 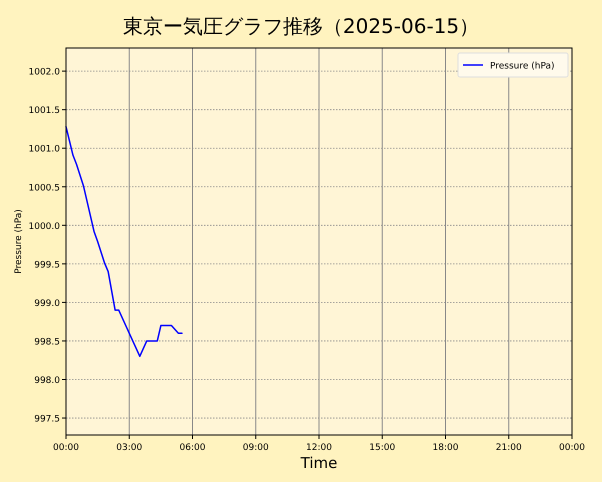 I want to click on y-tick-label: 1002.0, so click(x=44, y=73).